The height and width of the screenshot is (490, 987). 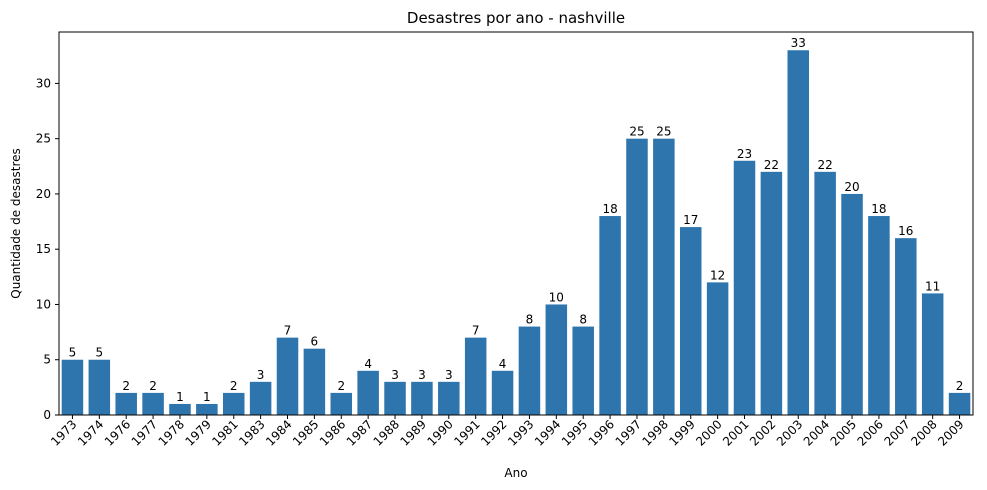 I want to click on data-label-1978: 1, so click(x=180, y=397).